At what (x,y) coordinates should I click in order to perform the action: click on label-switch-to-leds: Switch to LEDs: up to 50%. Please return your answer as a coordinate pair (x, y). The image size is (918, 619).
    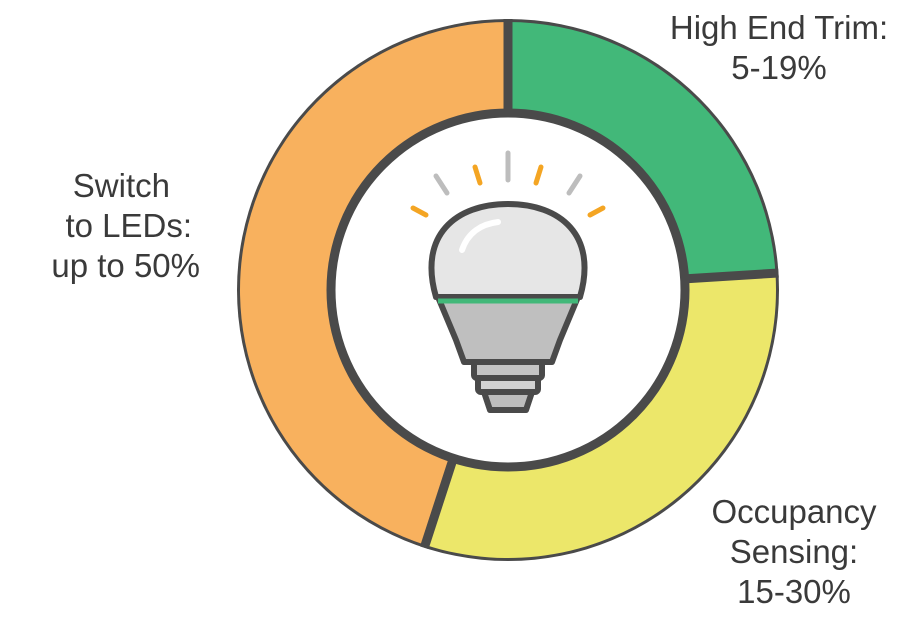
    Looking at the image, I should click on (104, 226).